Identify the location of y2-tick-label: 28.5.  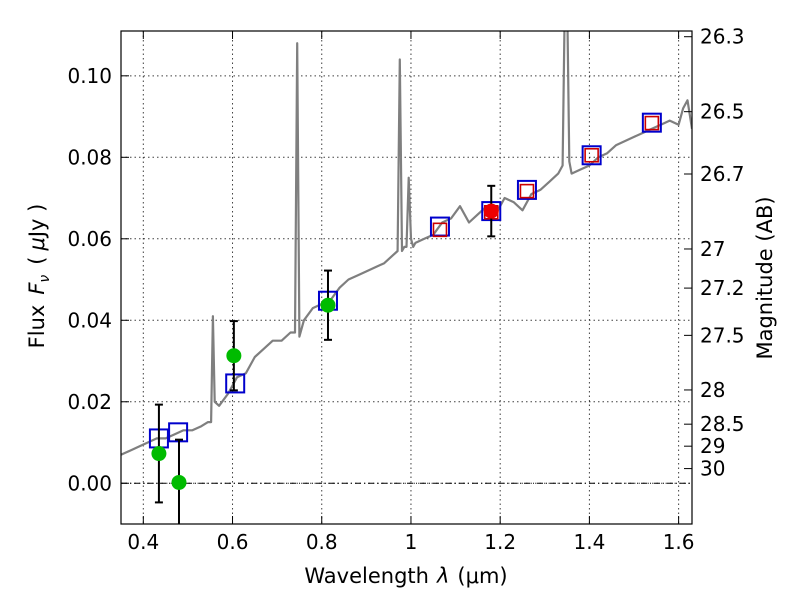
(722, 424).